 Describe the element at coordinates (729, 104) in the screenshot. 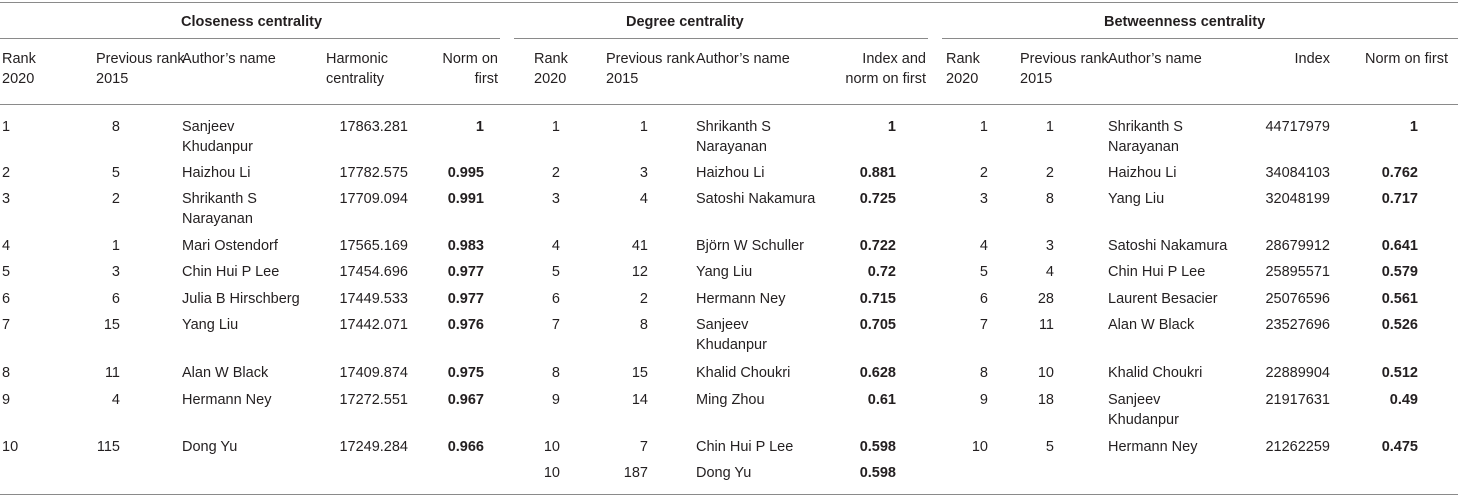

I see `header-rule` at that location.